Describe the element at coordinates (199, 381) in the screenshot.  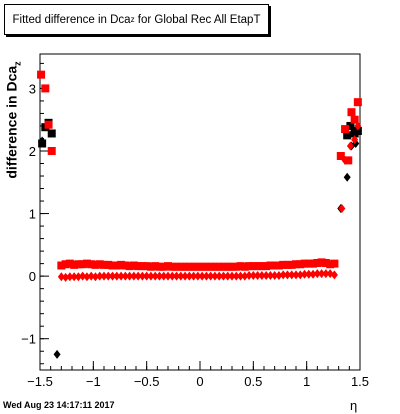
I see `x-tick-label: 0` at that location.